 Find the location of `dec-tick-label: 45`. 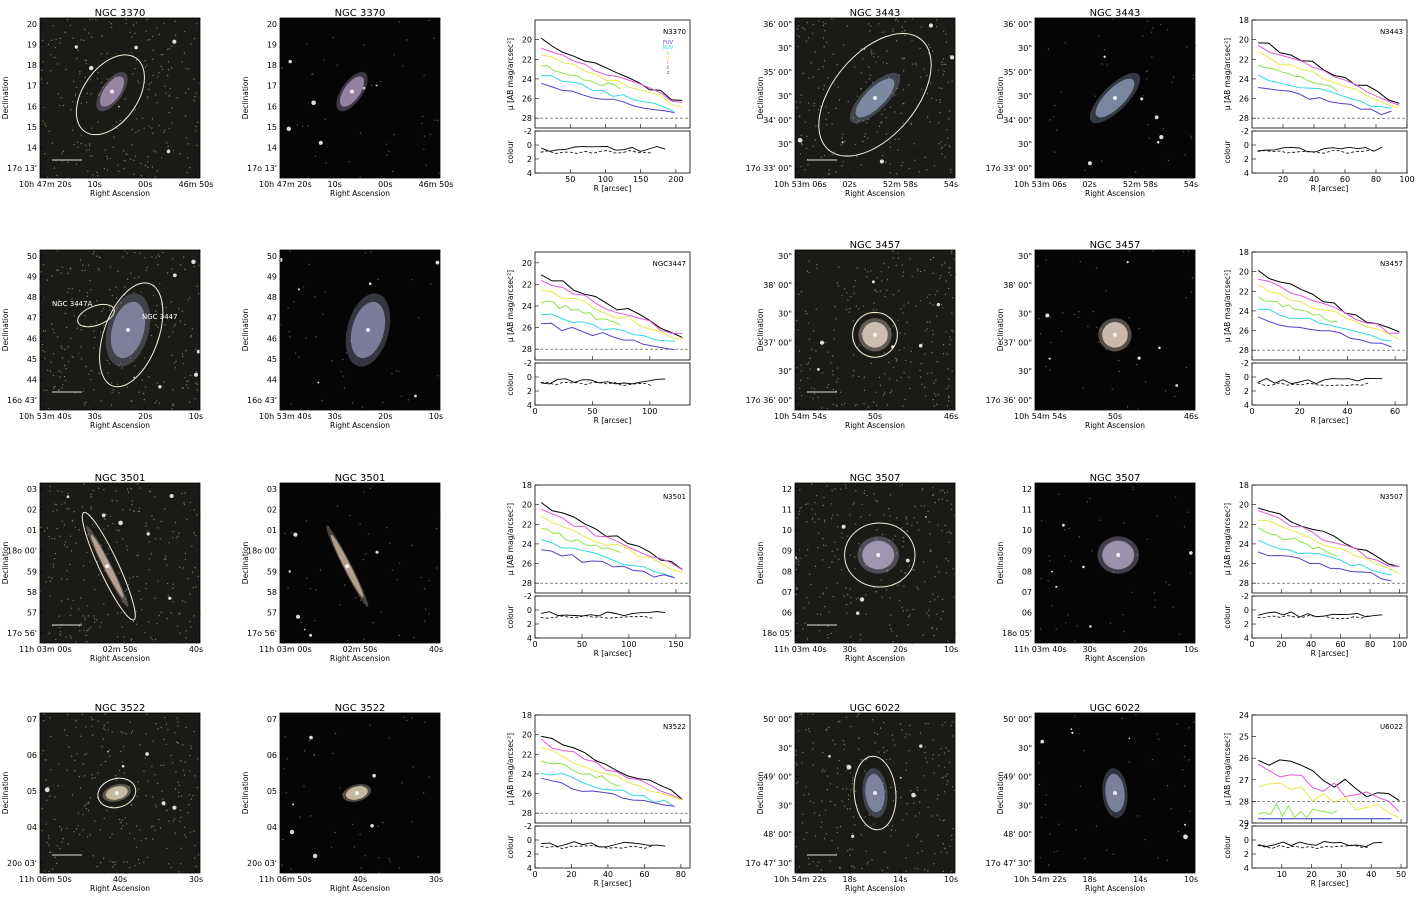

dec-tick-label: 45 is located at coordinates (272, 359).